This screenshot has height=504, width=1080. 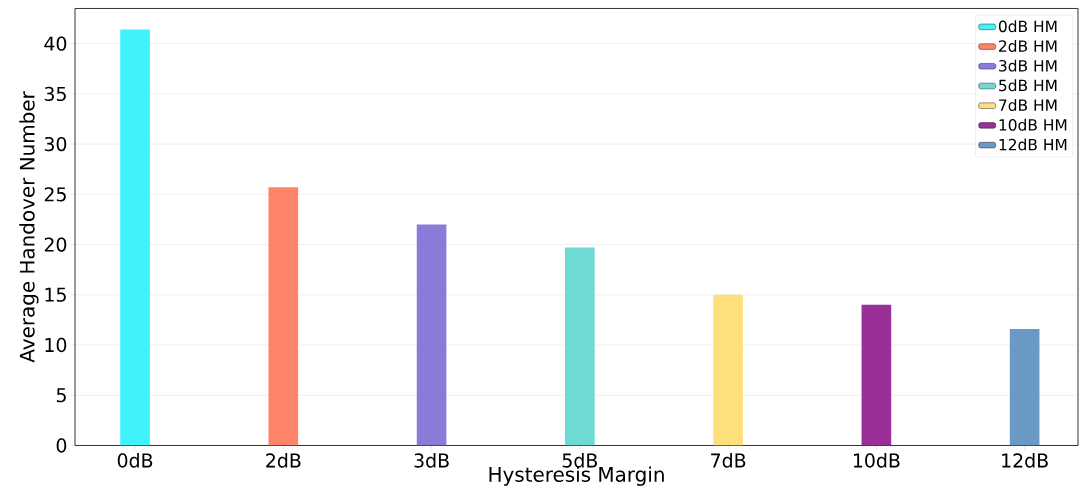 I want to click on legend-label: 10dB HM, so click(x=1033, y=124).